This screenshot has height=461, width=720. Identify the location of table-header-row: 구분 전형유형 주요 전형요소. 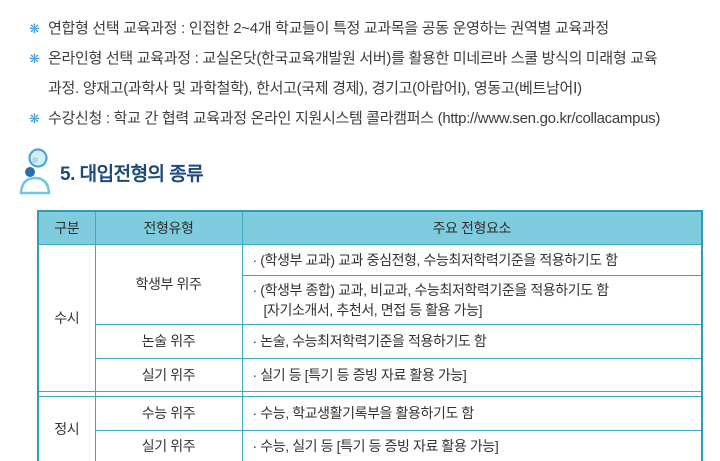
(370, 227).